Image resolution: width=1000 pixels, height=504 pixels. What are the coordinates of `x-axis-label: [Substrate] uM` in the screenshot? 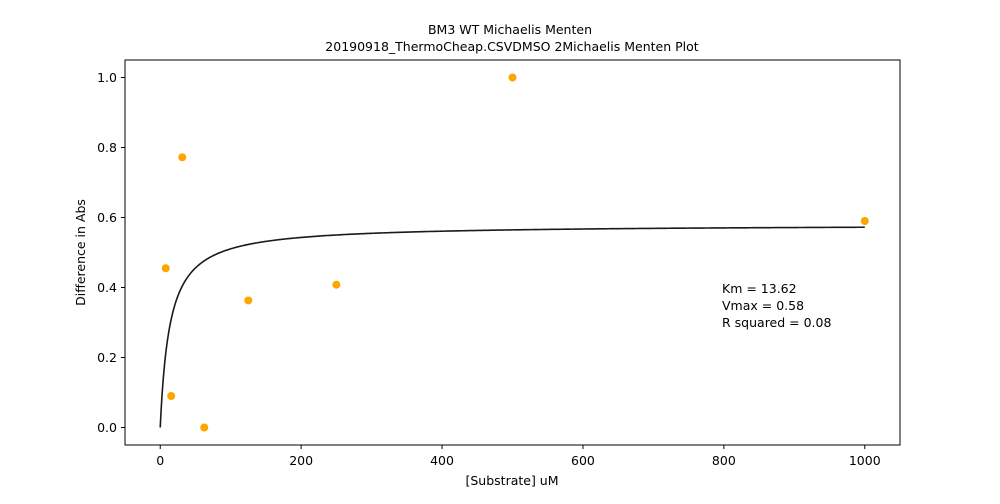 It's located at (511, 480).